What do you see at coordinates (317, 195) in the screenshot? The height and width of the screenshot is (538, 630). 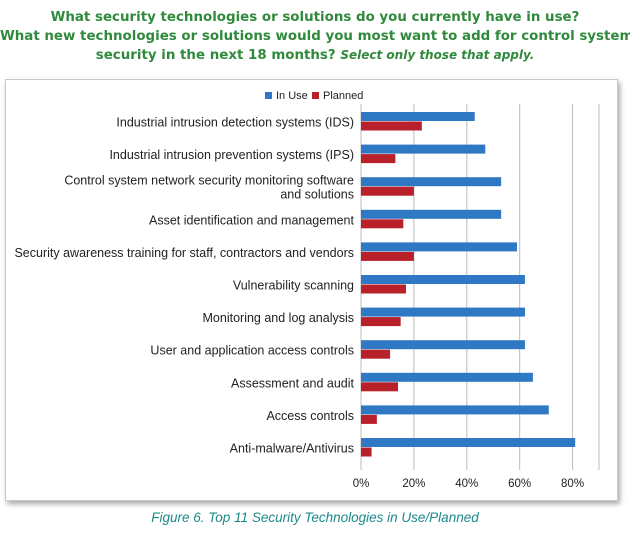 I see `category-label: and solutions` at bounding box center [317, 195].